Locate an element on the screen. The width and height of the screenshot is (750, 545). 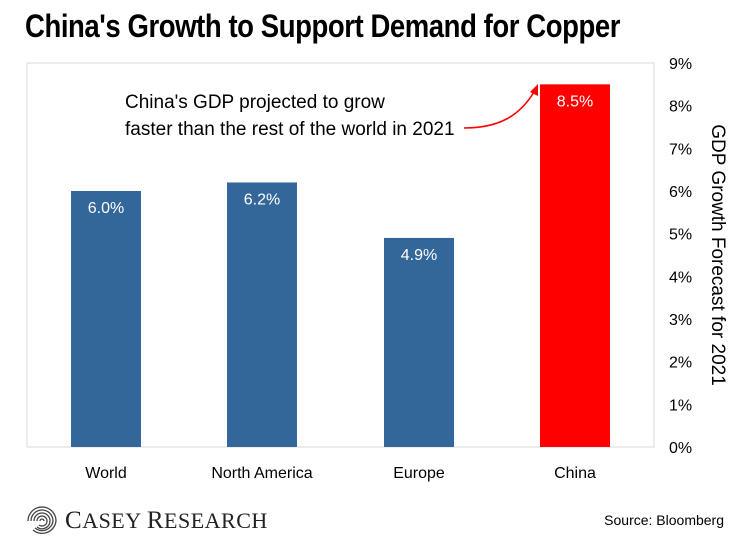
category-label-north-america: North America is located at coordinates (261, 473).